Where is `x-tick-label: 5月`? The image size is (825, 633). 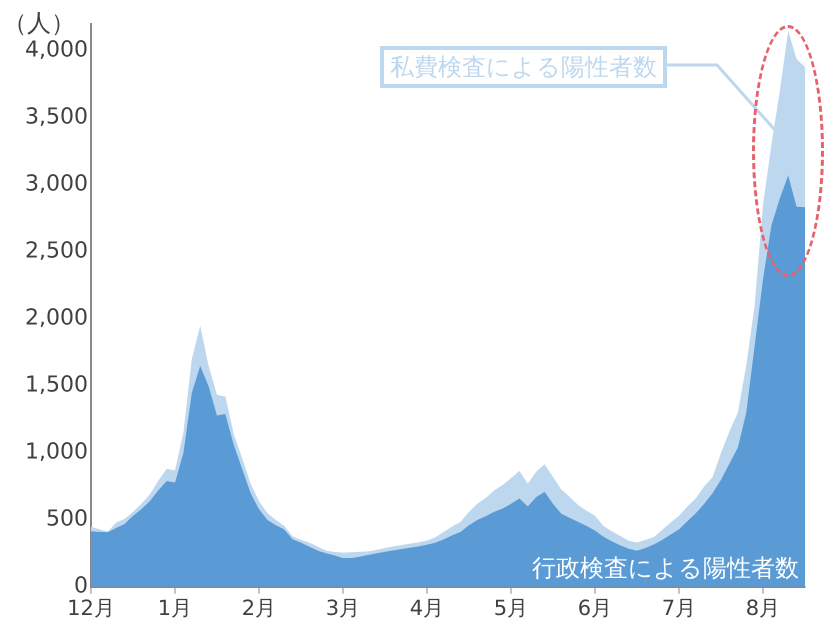
x-tick-label: 5月 is located at coordinates (511, 608).